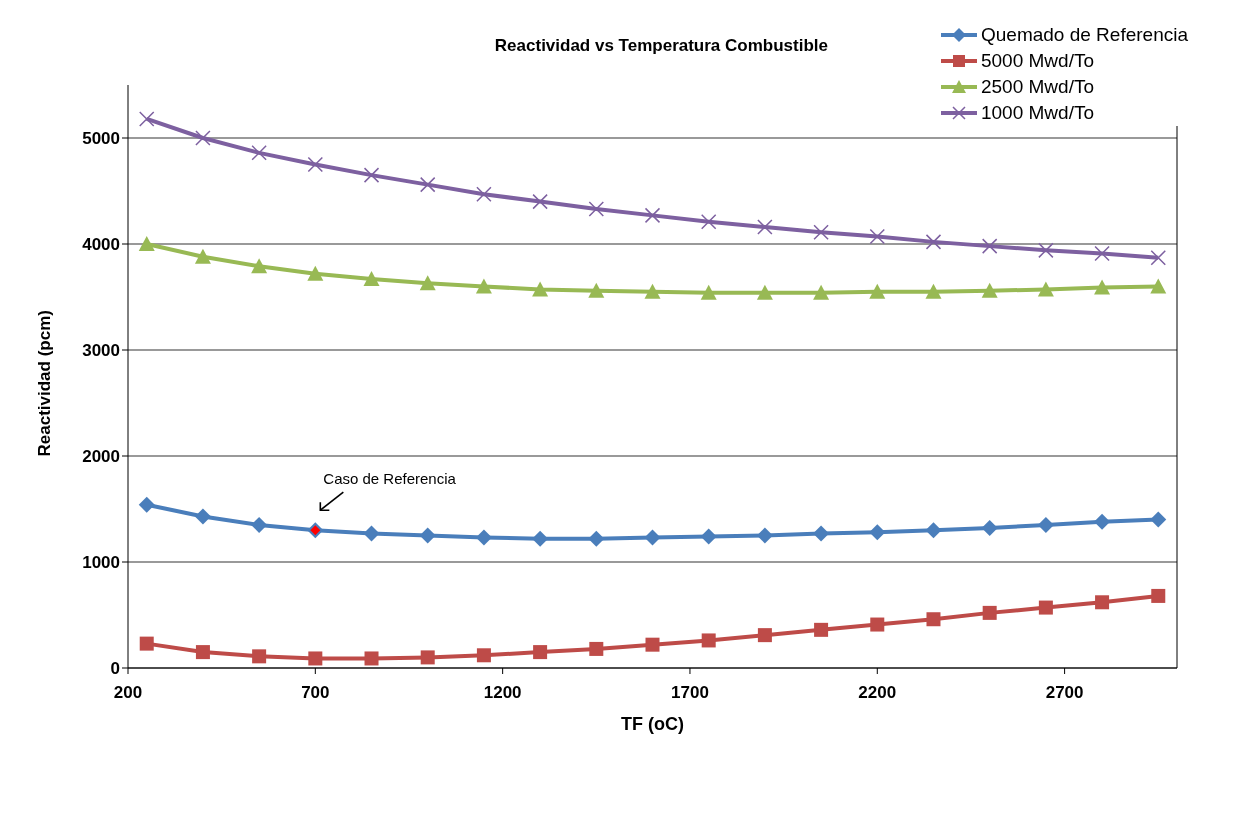 This screenshot has height=817, width=1237. Describe the element at coordinates (1037, 87) in the screenshot. I see `legend-label: 2500 Mwd/To` at that location.